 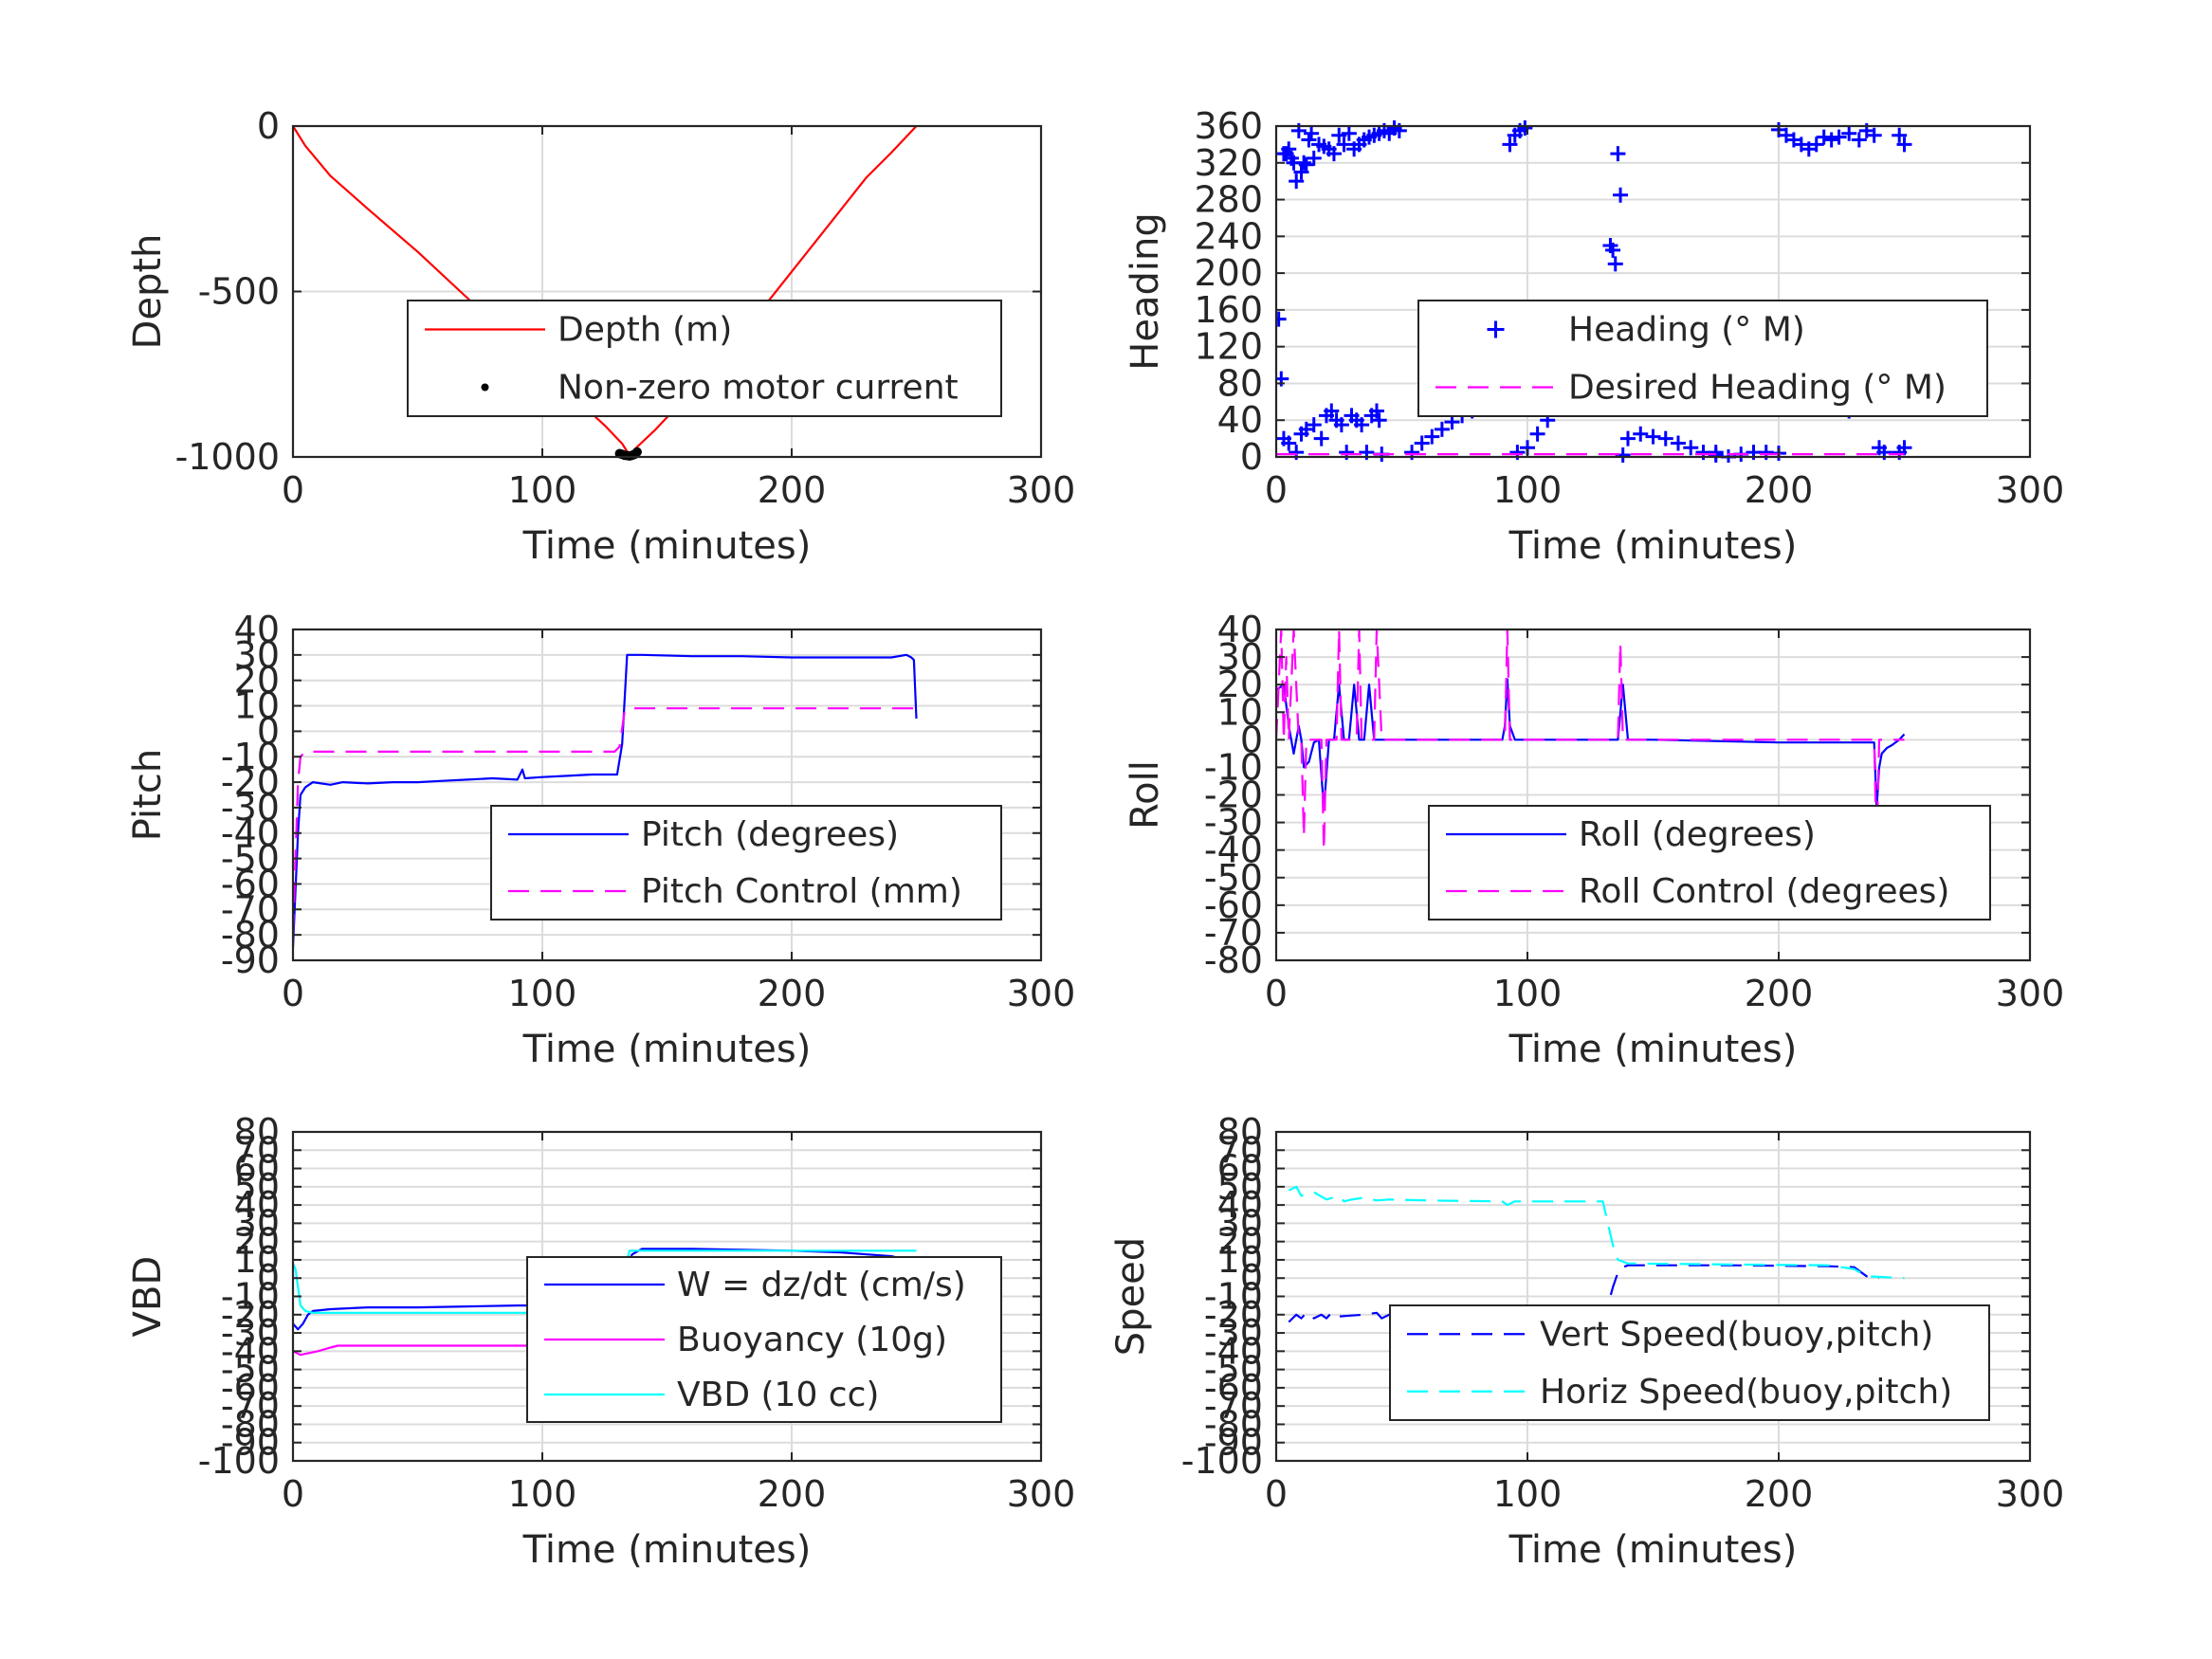 I want to click on y-tick-label: 70, so click(x=257, y=1150).